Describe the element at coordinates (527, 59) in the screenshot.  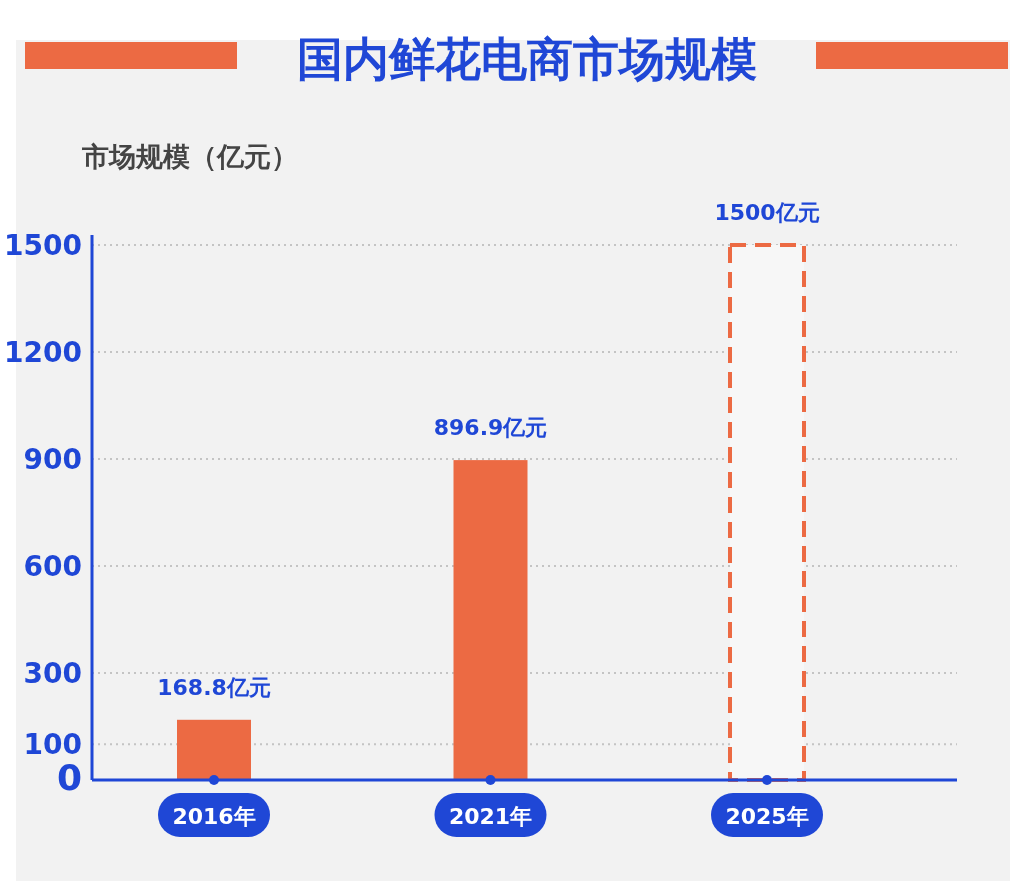
I see `chart-title: 国内鲜花电商市场规模` at that location.